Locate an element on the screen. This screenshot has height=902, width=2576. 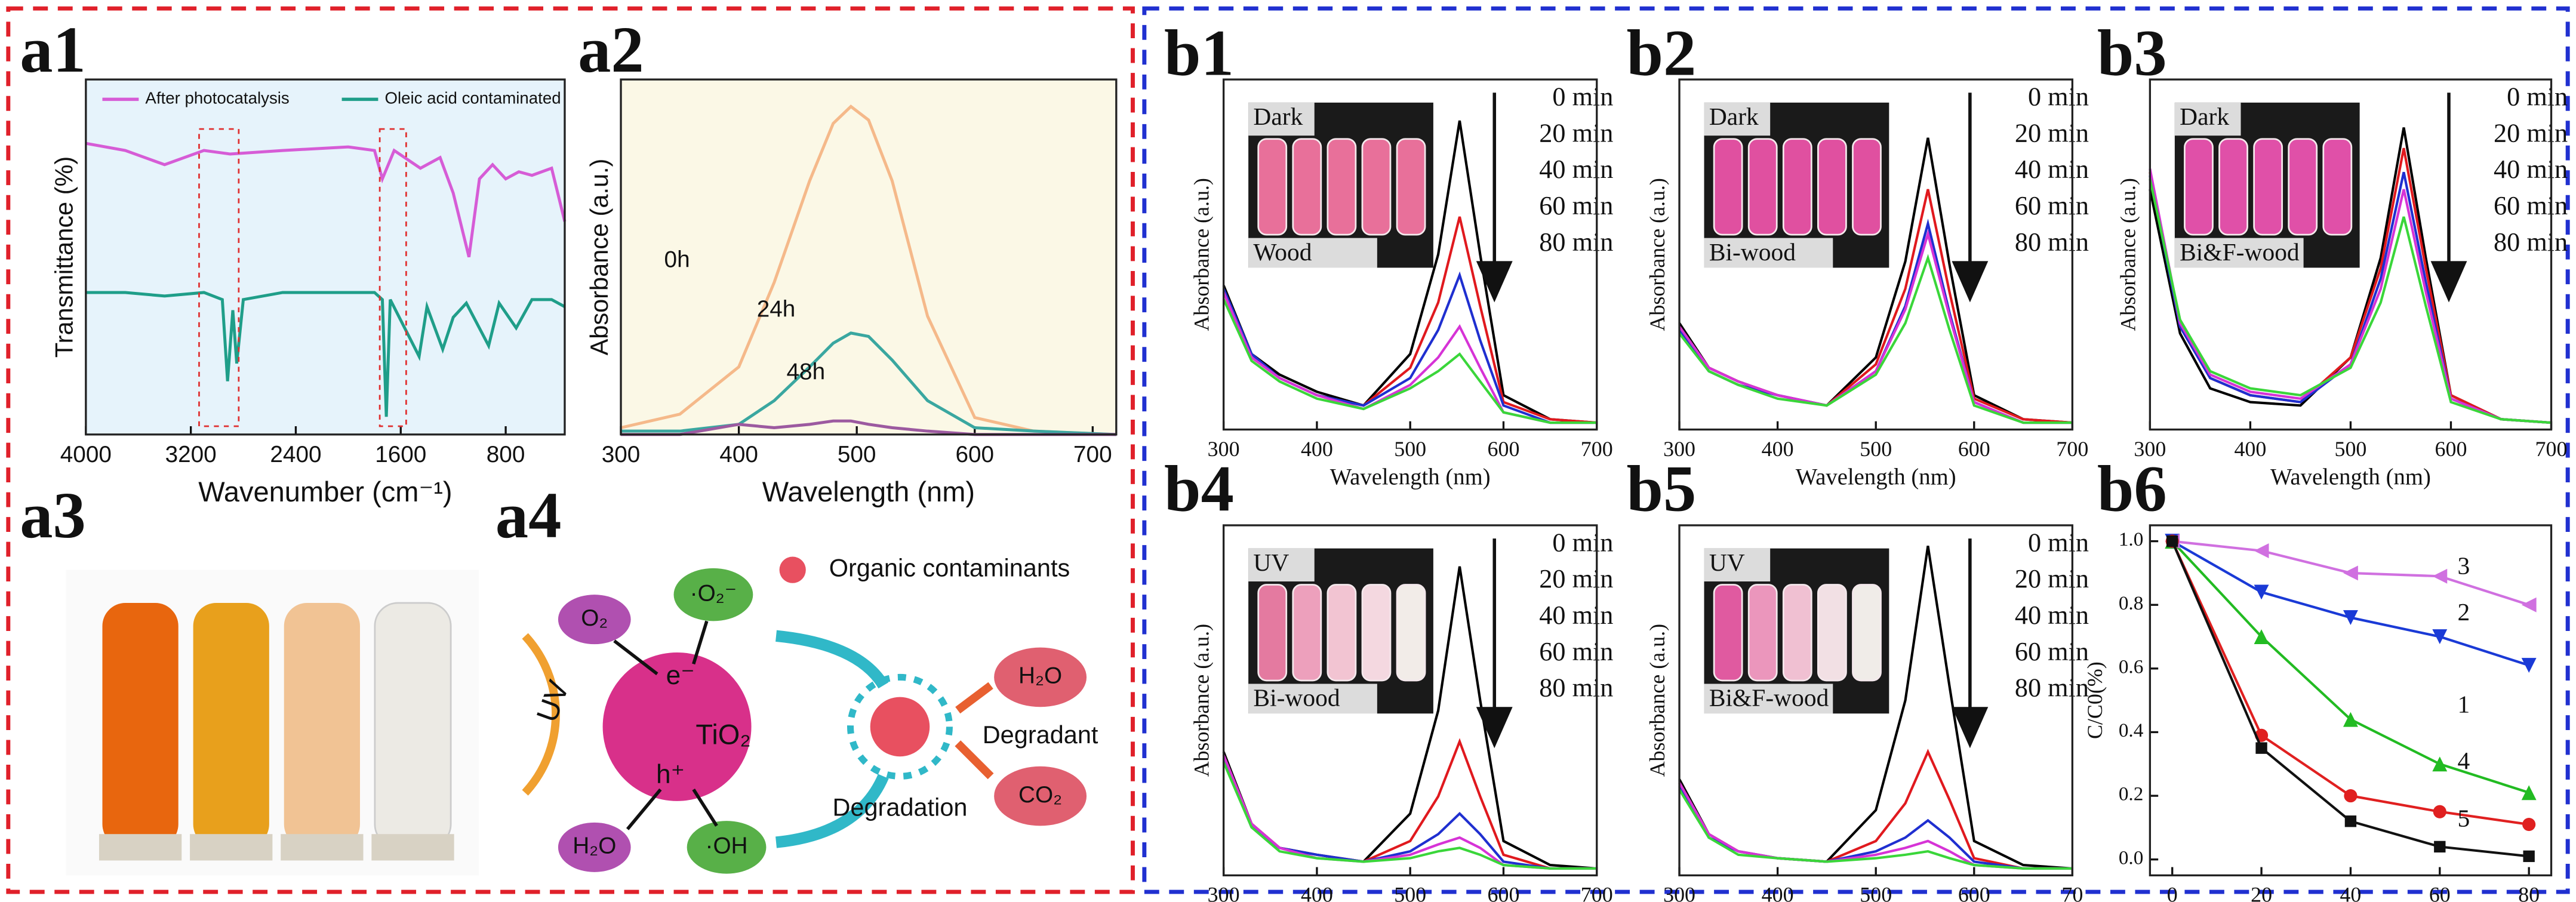
inset-photo: Dark Wood is located at coordinates (1340, 187).